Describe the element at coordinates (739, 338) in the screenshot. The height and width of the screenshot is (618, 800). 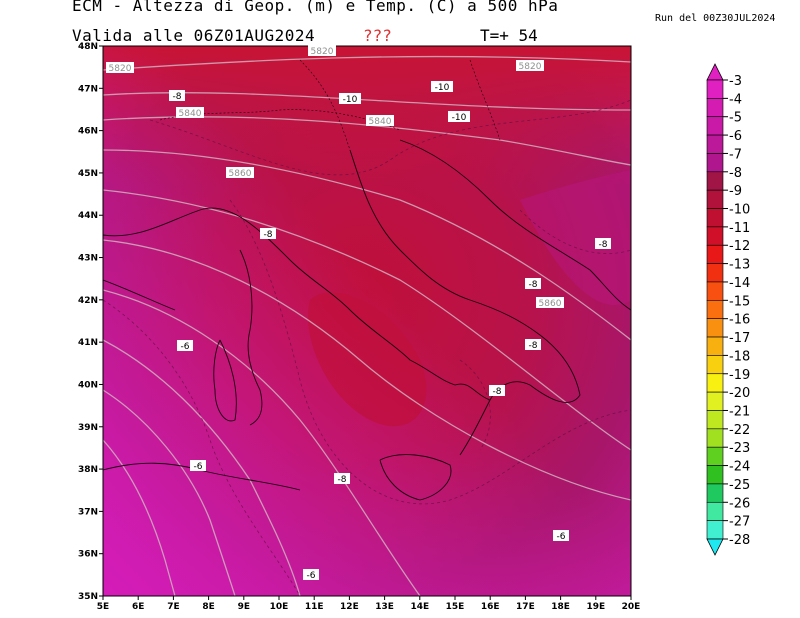
I see `colorbar-label: -17` at that location.